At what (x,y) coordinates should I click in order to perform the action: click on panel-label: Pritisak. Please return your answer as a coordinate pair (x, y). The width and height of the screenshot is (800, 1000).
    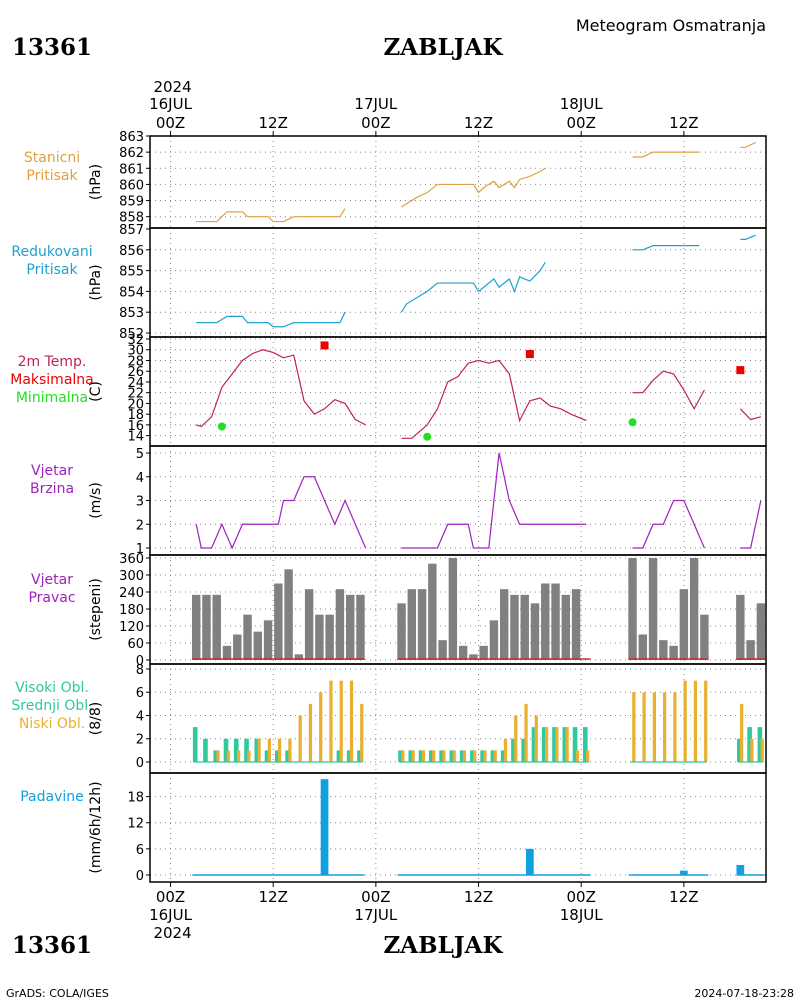
    Looking at the image, I should click on (52, 270).